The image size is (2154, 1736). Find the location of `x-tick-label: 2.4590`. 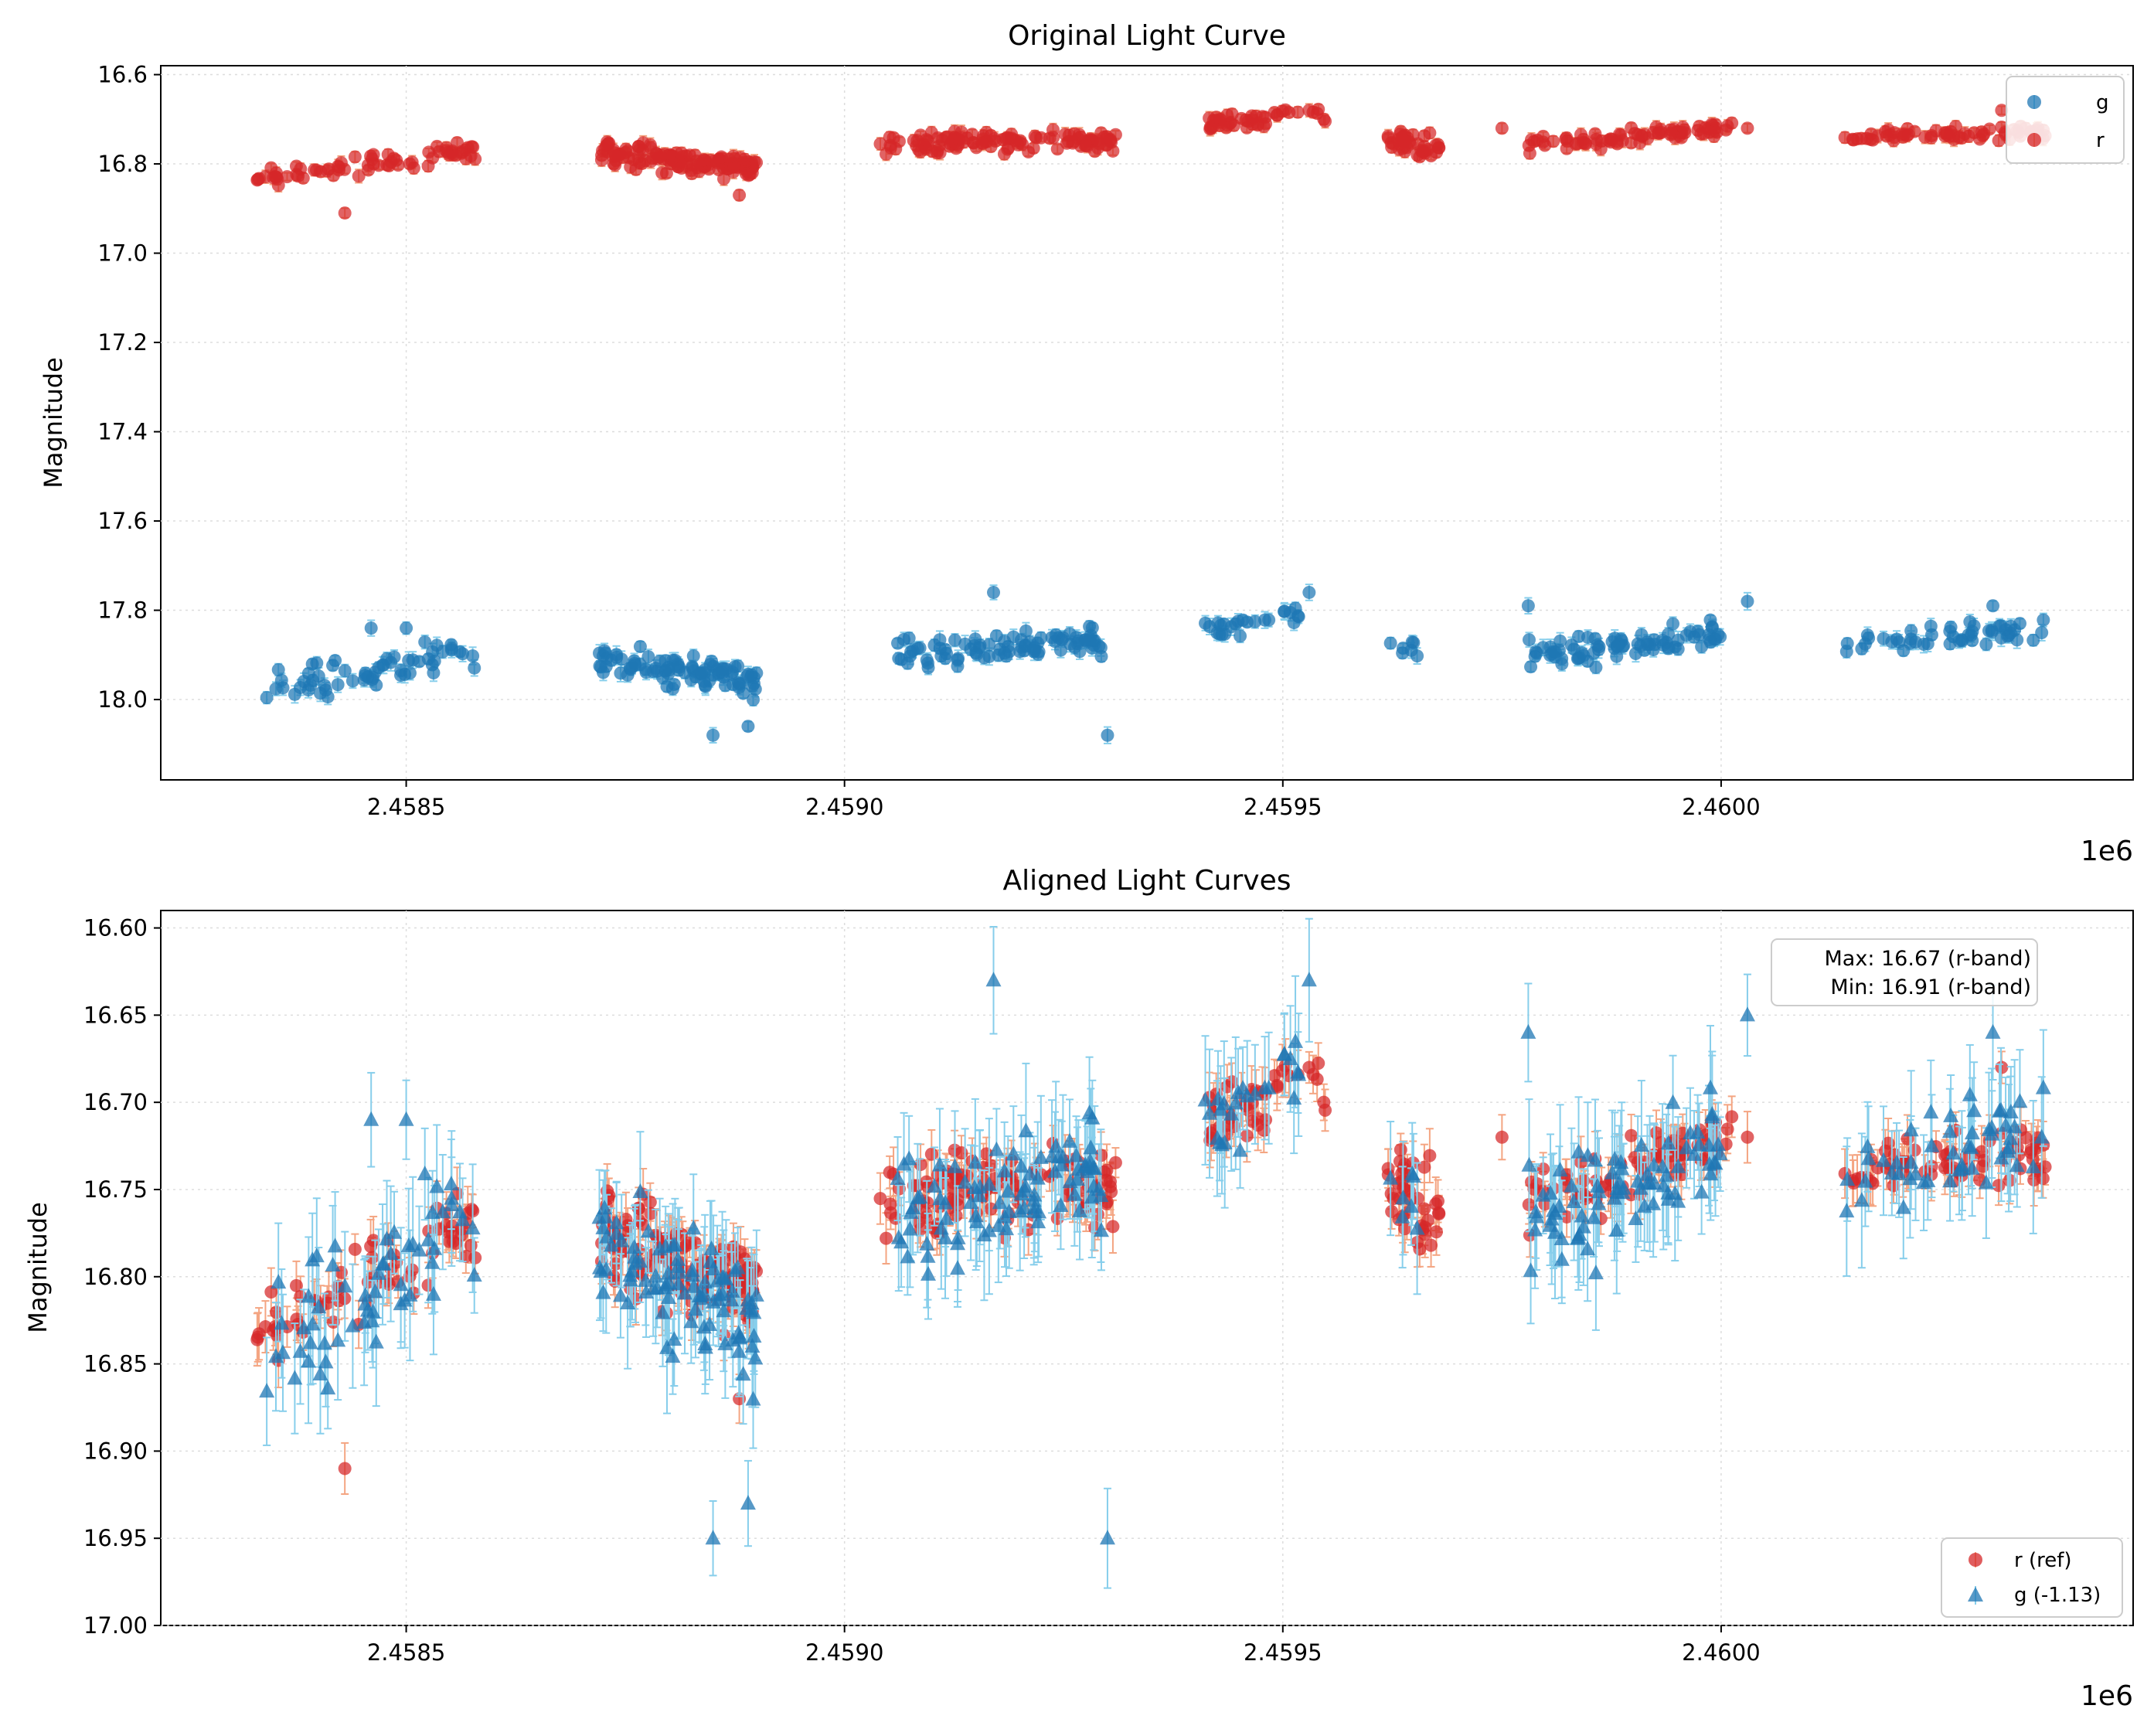

x-tick-label: 2.4590 is located at coordinates (844, 807).